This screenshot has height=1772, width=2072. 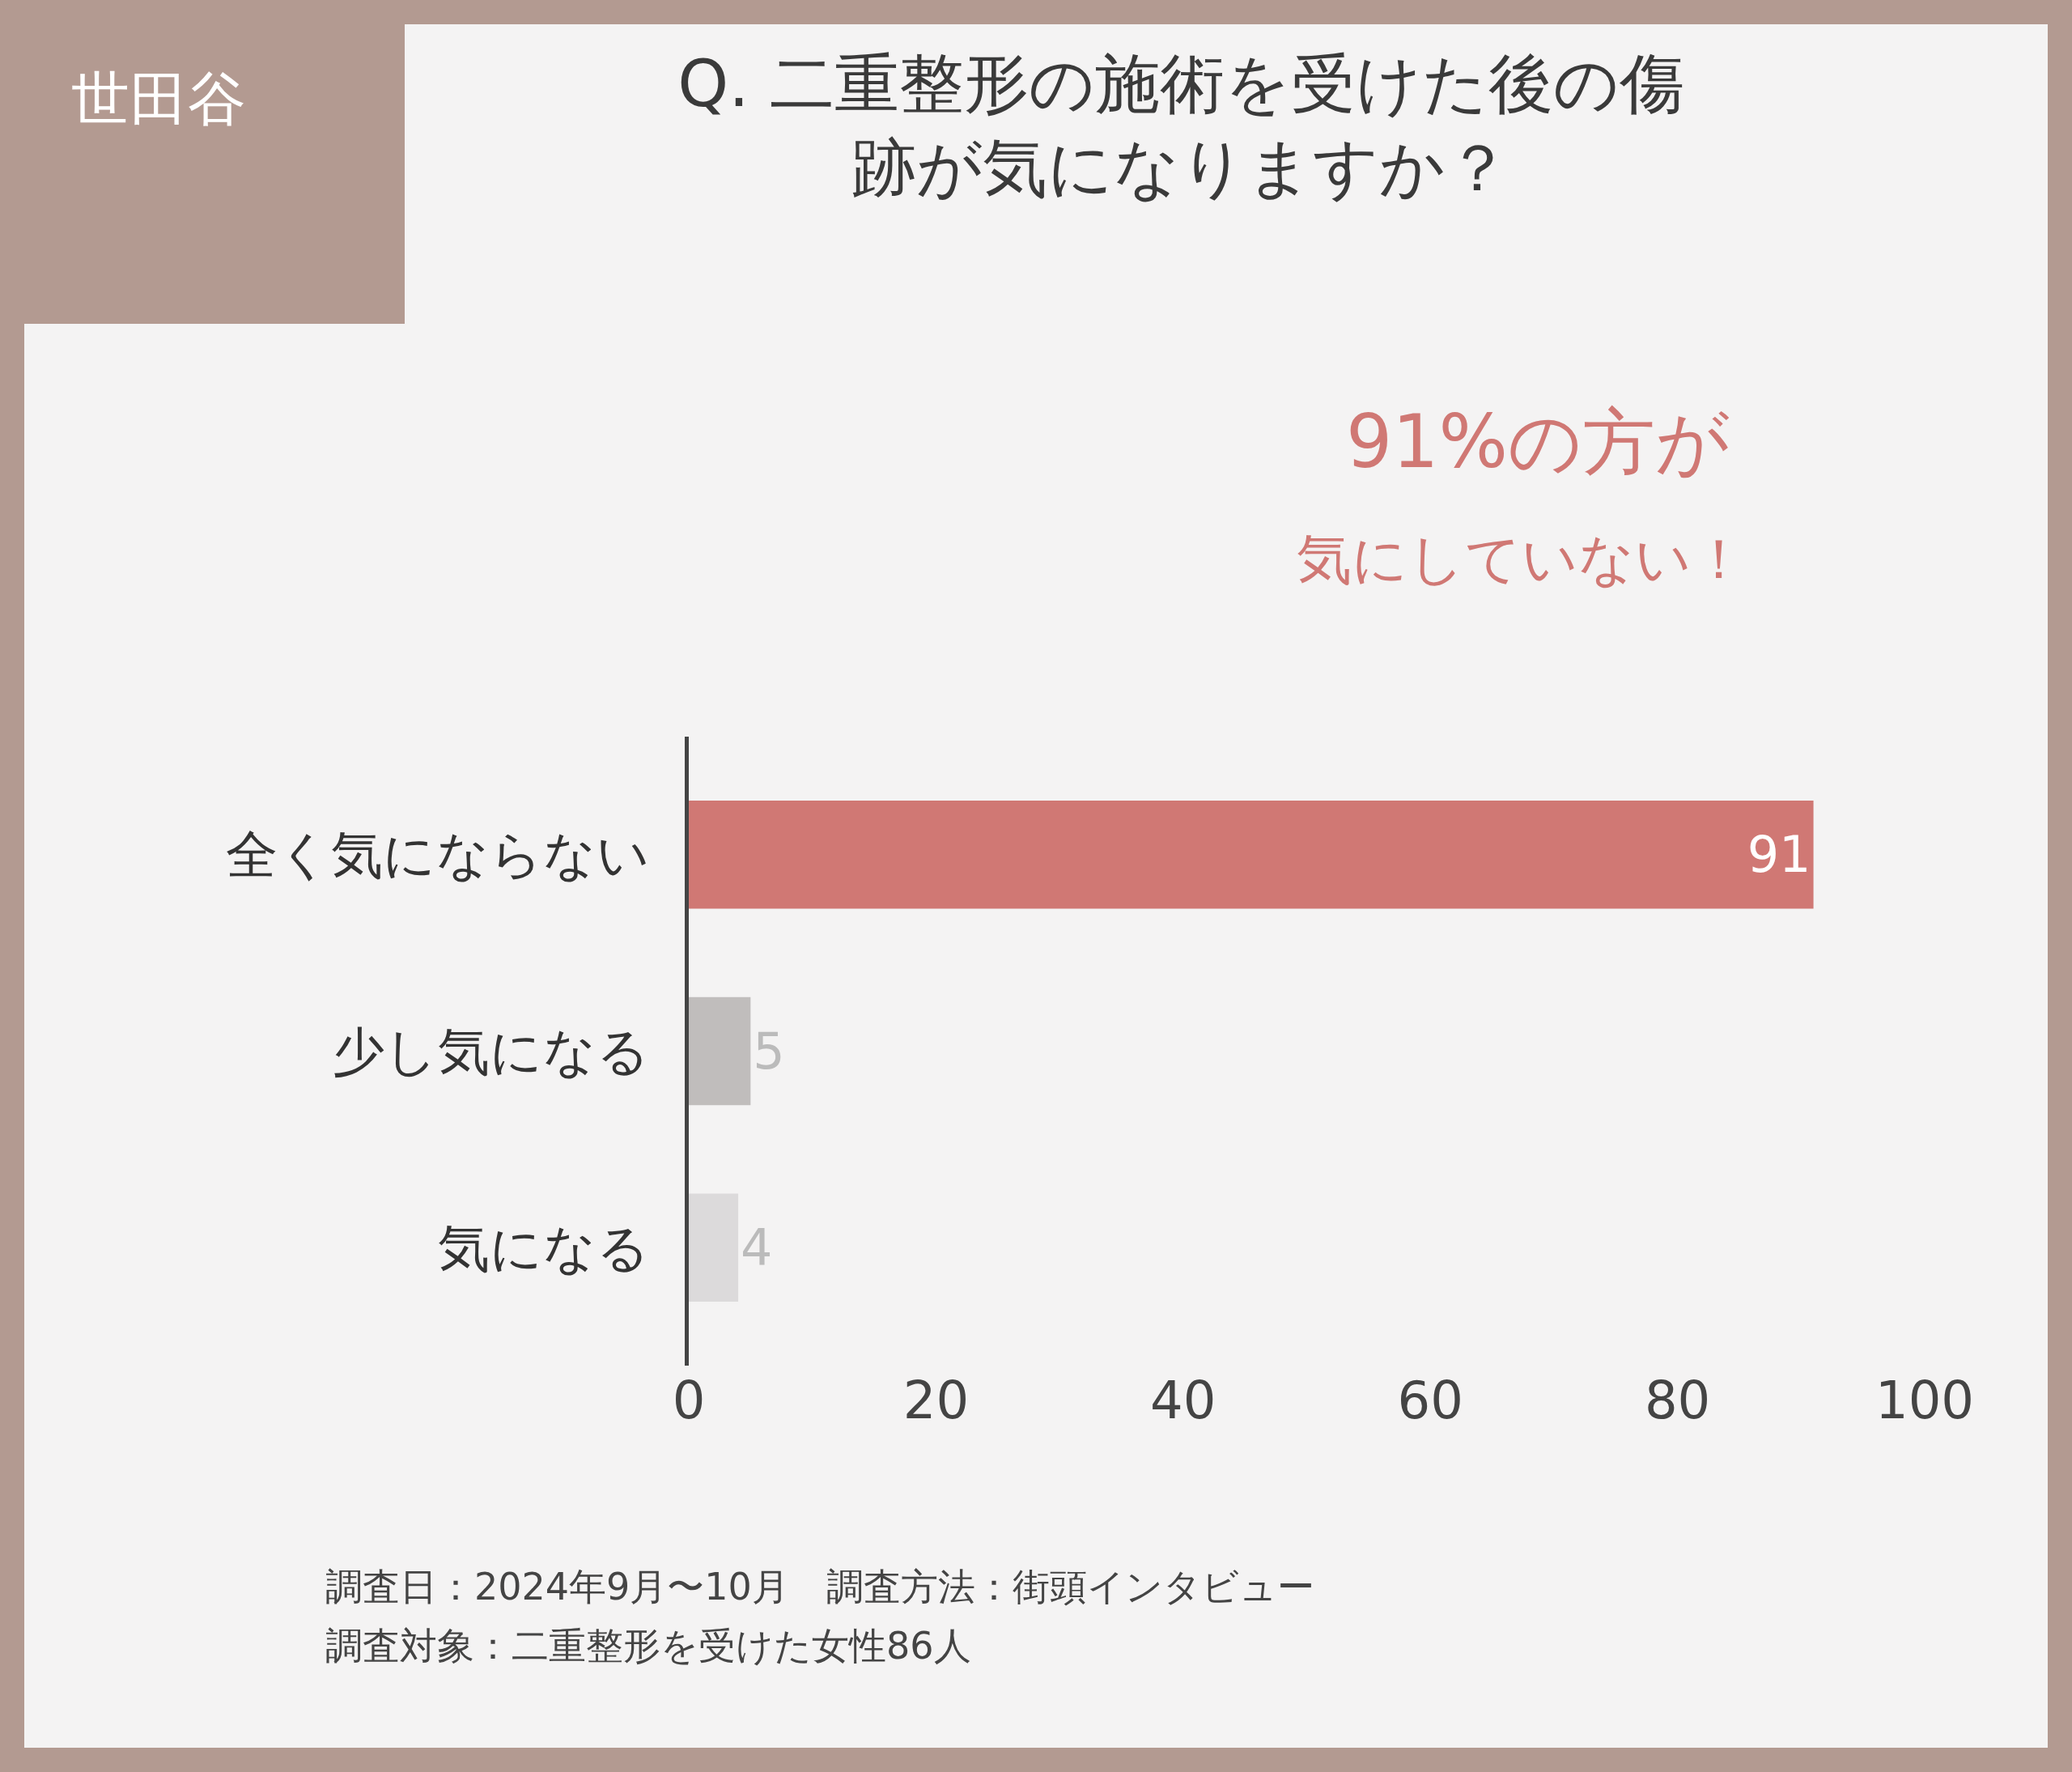 What do you see at coordinates (769, 1052) in the screenshot?
I see `data-label: 5` at bounding box center [769, 1052].